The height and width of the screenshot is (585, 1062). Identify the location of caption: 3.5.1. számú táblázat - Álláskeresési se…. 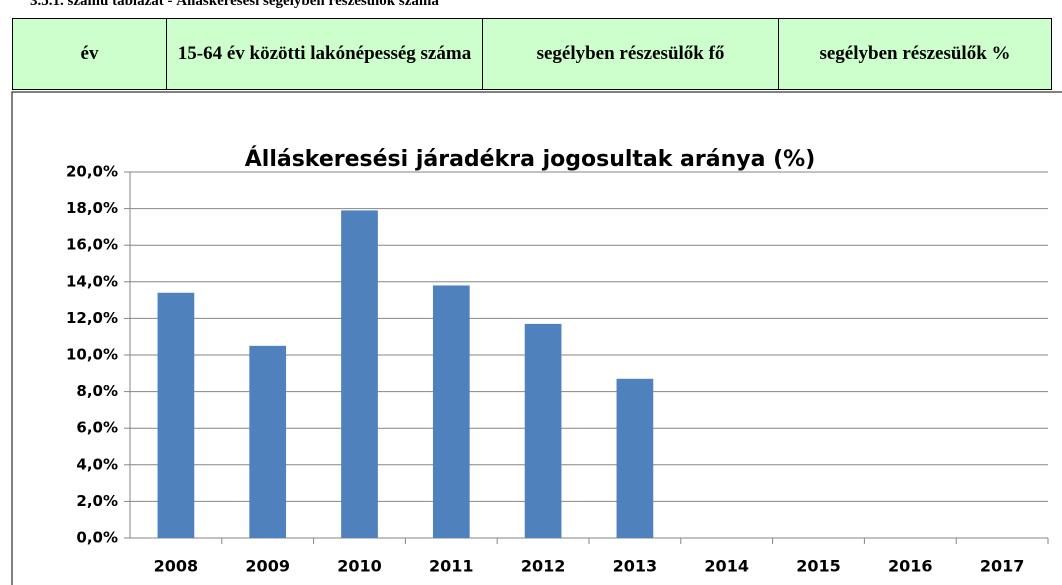
(234, 4).